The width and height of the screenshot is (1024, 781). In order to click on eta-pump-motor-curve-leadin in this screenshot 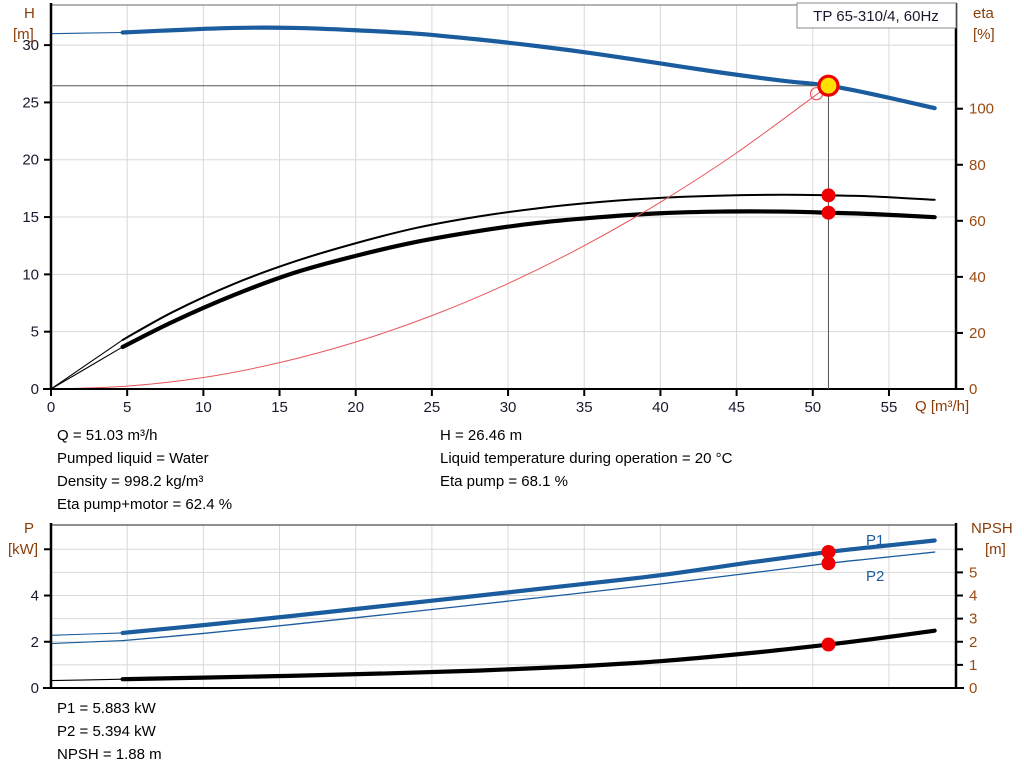, I will do `click(87, 368)`.